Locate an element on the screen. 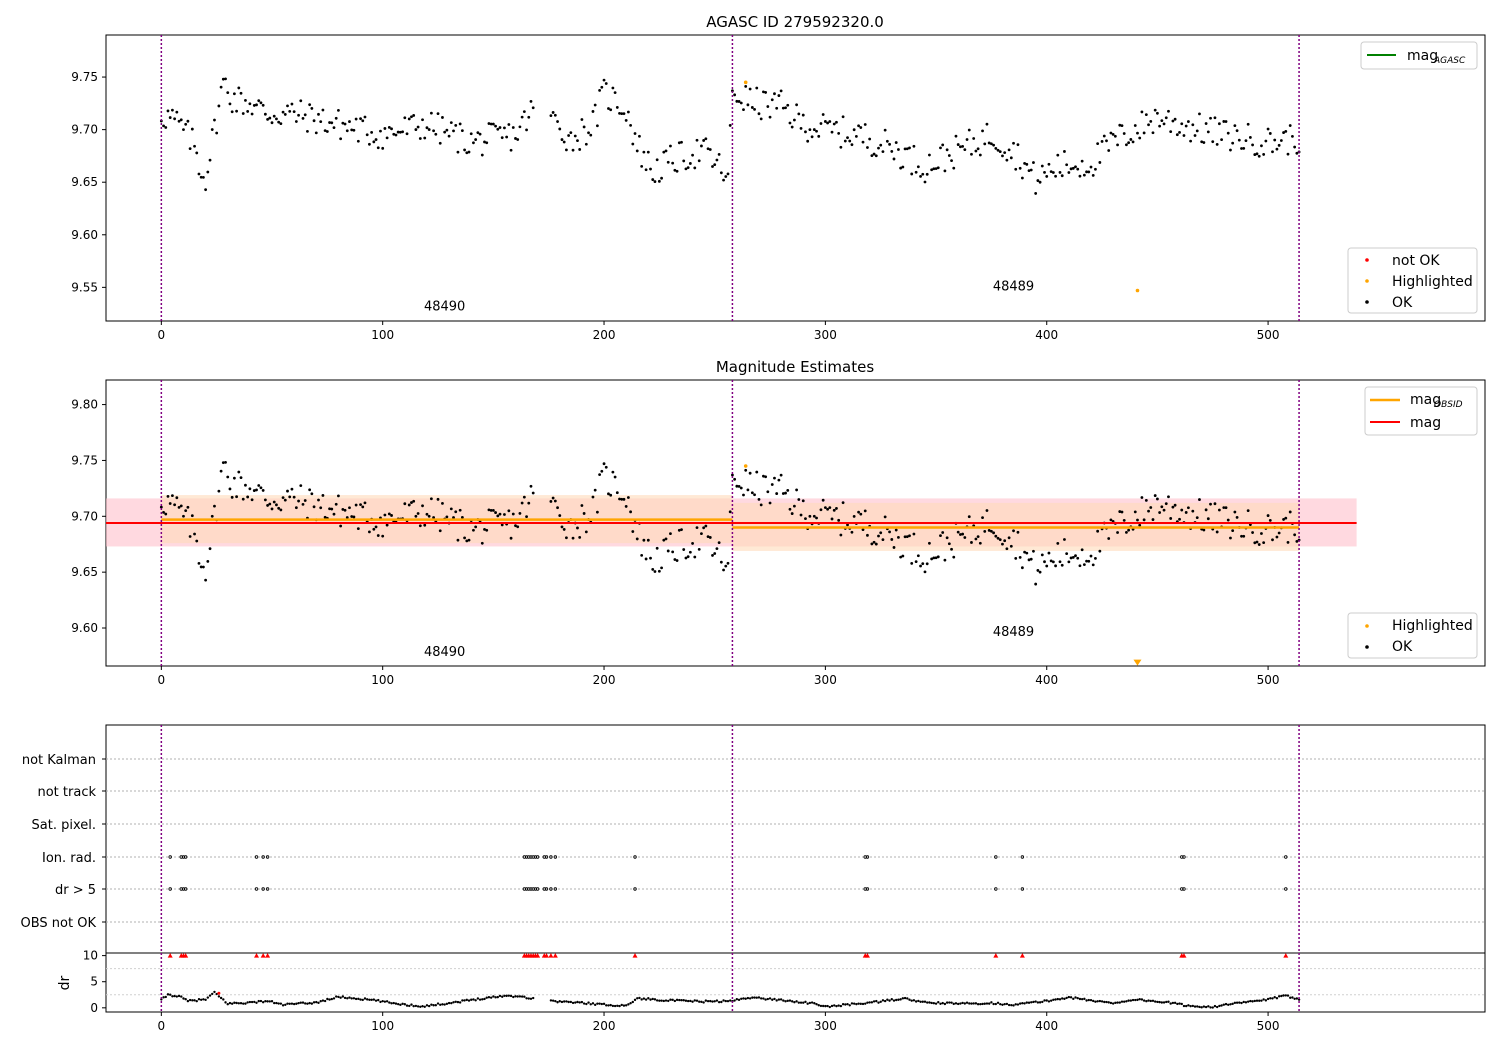 This screenshot has height=1050, width=1500. y-tick-label: 9.70 is located at coordinates (84, 130).